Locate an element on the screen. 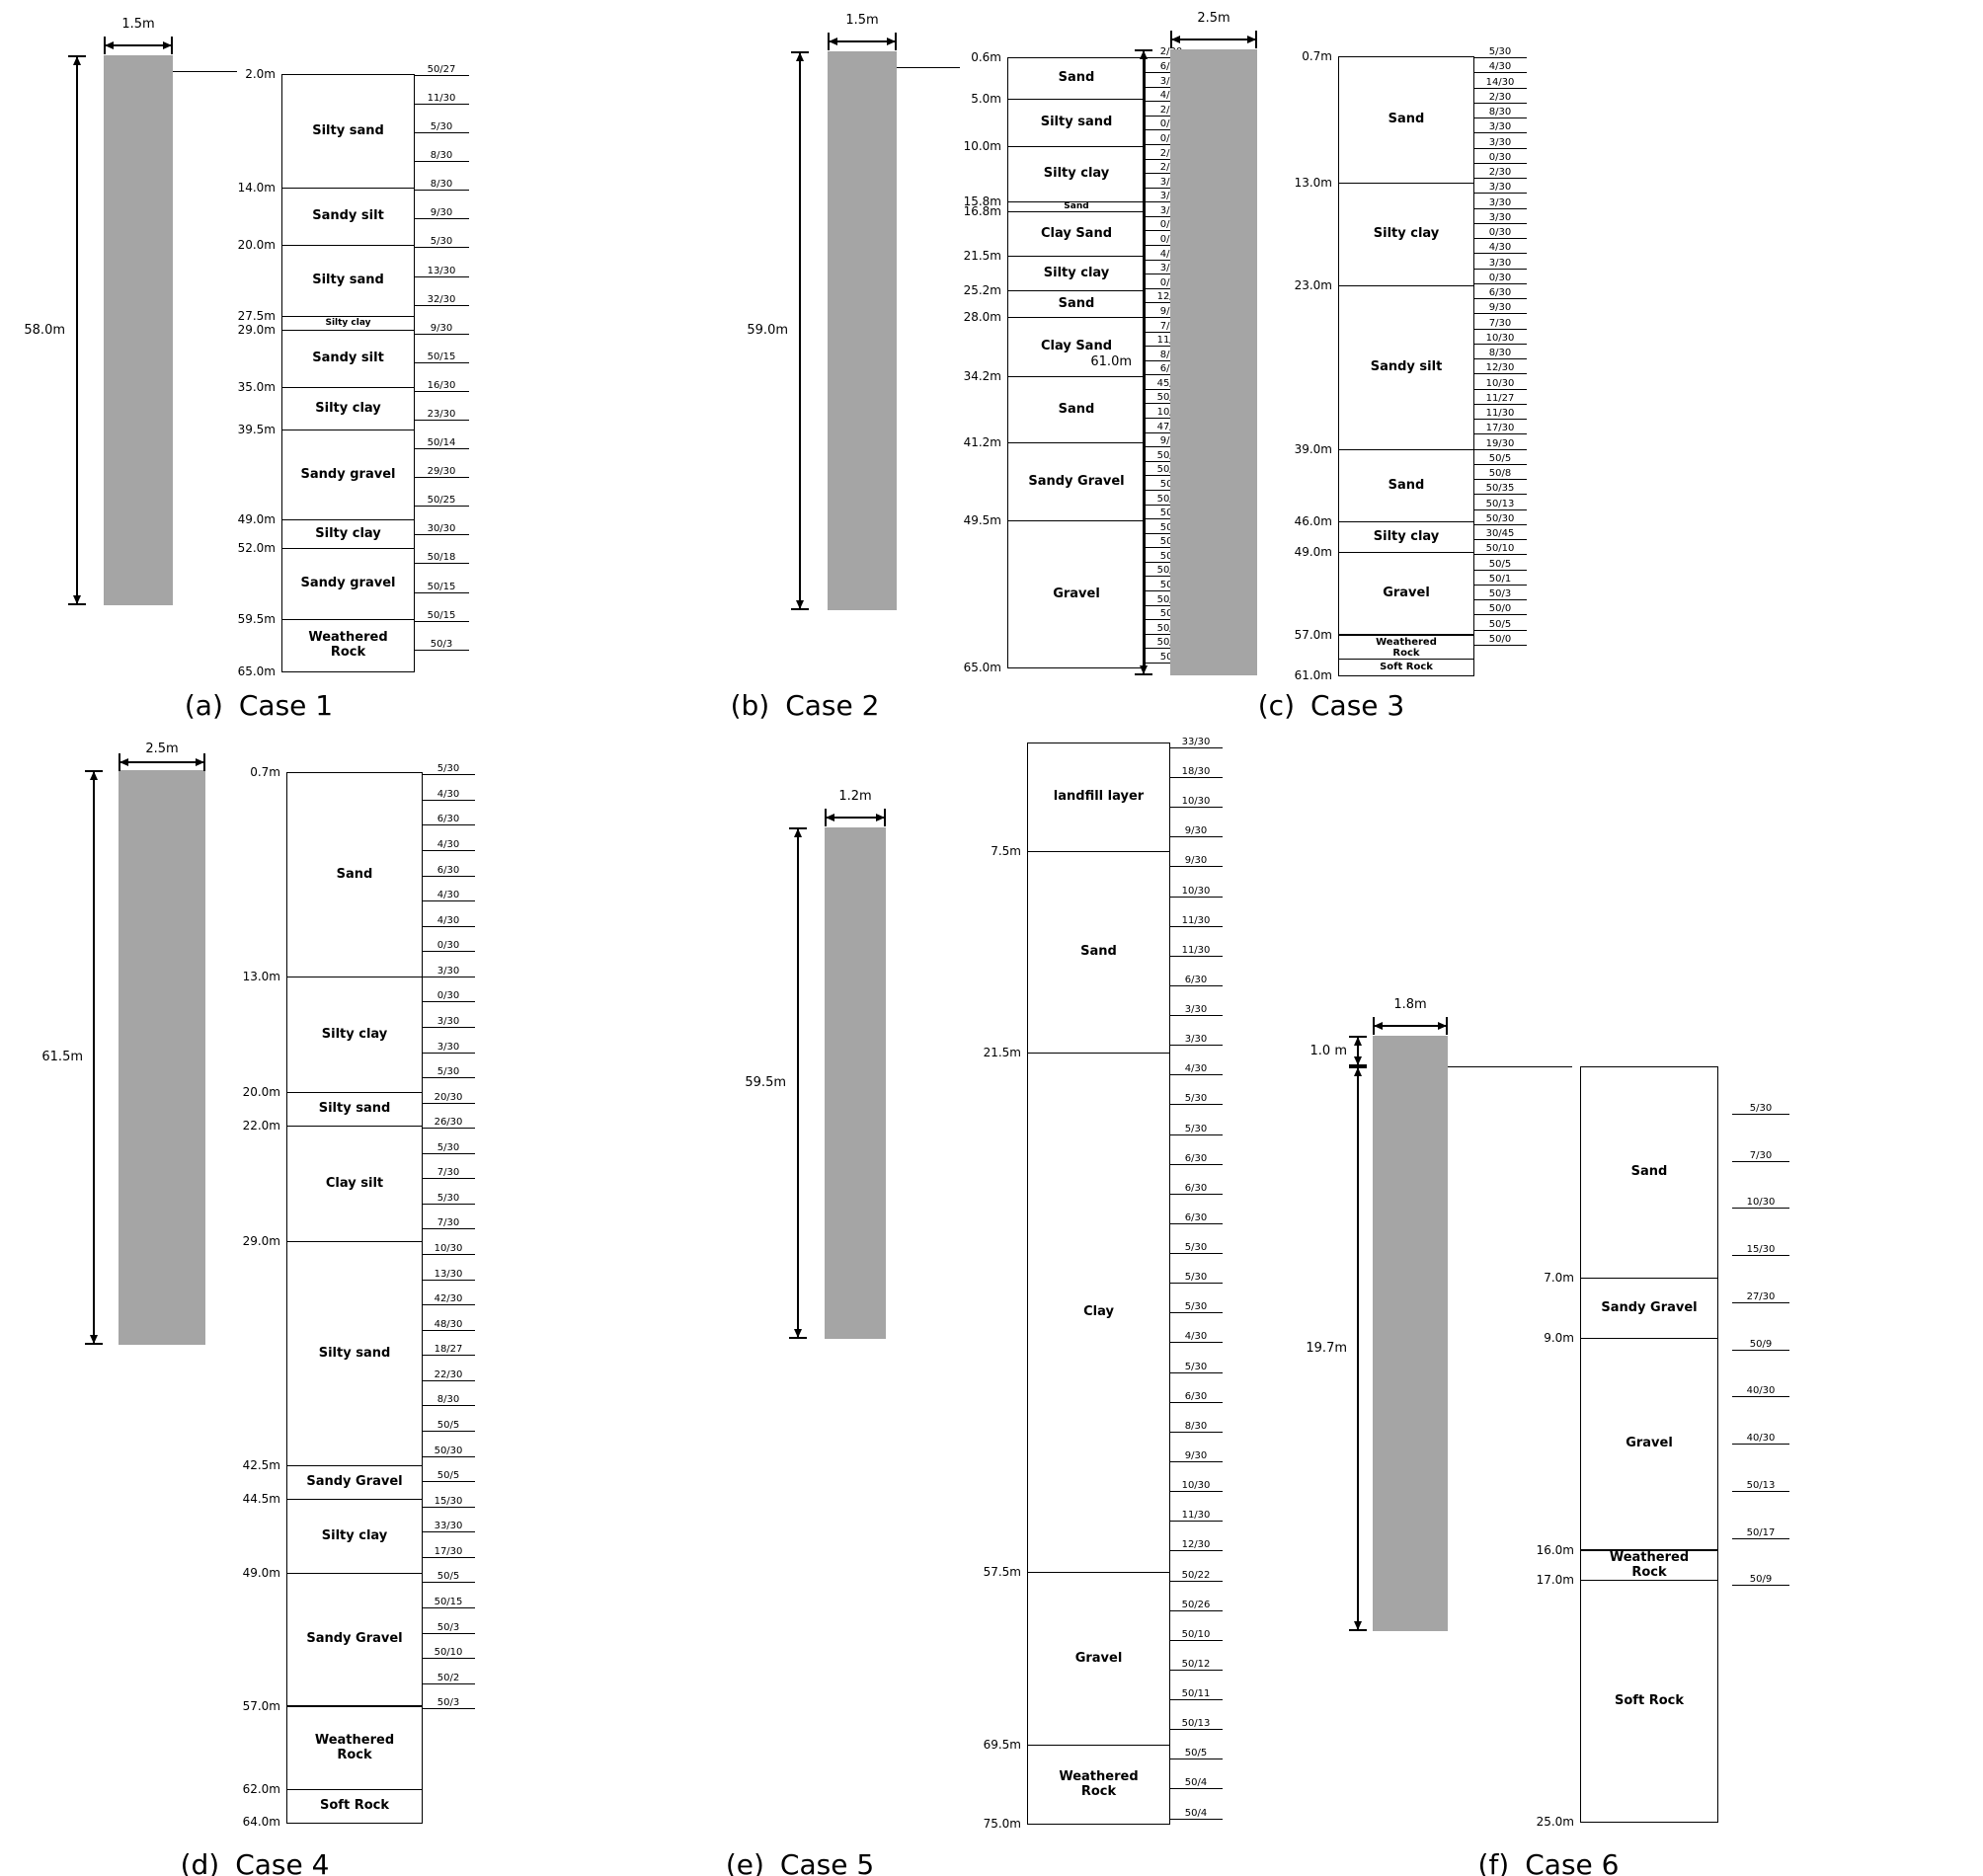 The height and width of the screenshot is (1876, 1983). spt-value: 50/12 is located at coordinates (1196, 1664).